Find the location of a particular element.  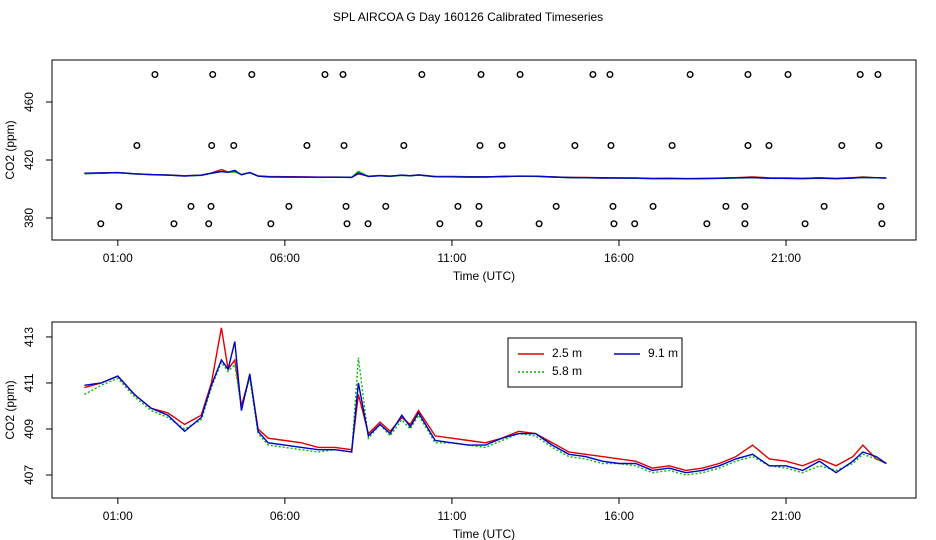

legend-box is located at coordinates (595, 362).